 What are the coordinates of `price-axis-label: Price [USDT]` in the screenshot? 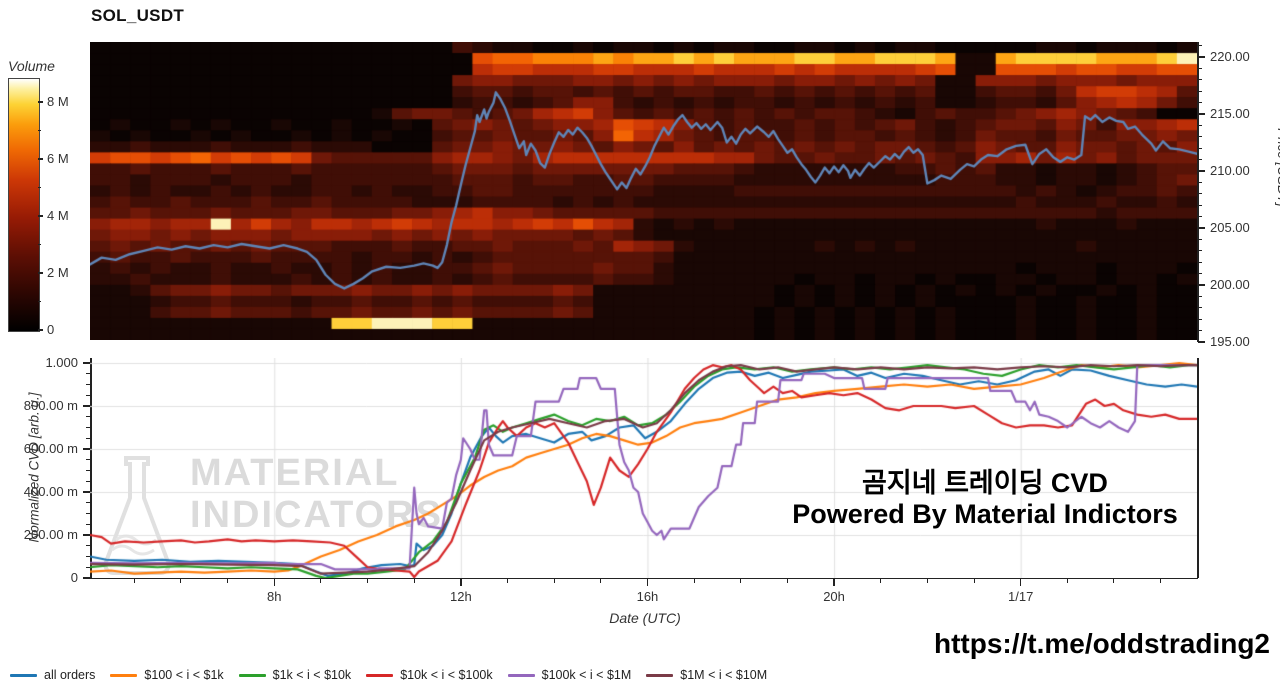 It's located at (1277, 167).